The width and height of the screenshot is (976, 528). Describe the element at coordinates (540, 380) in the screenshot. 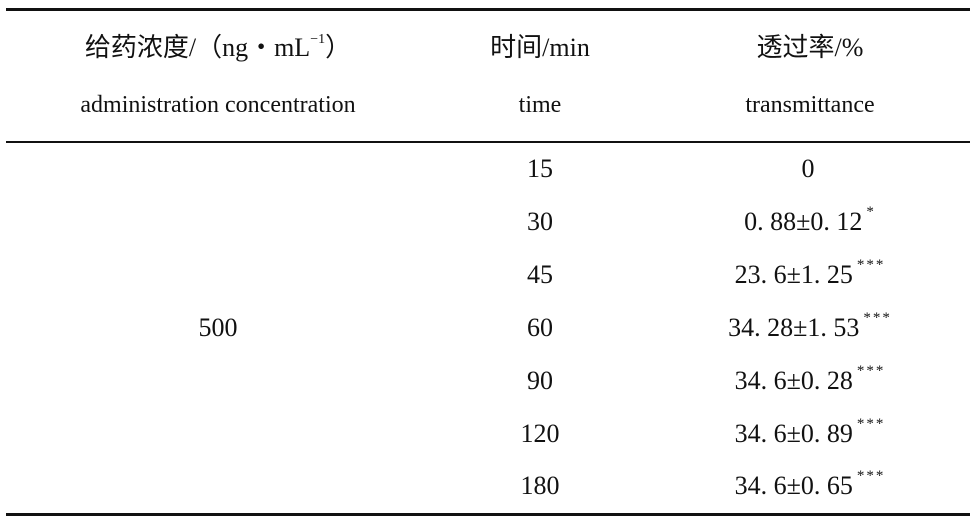

I see `time-cell: 90` at that location.